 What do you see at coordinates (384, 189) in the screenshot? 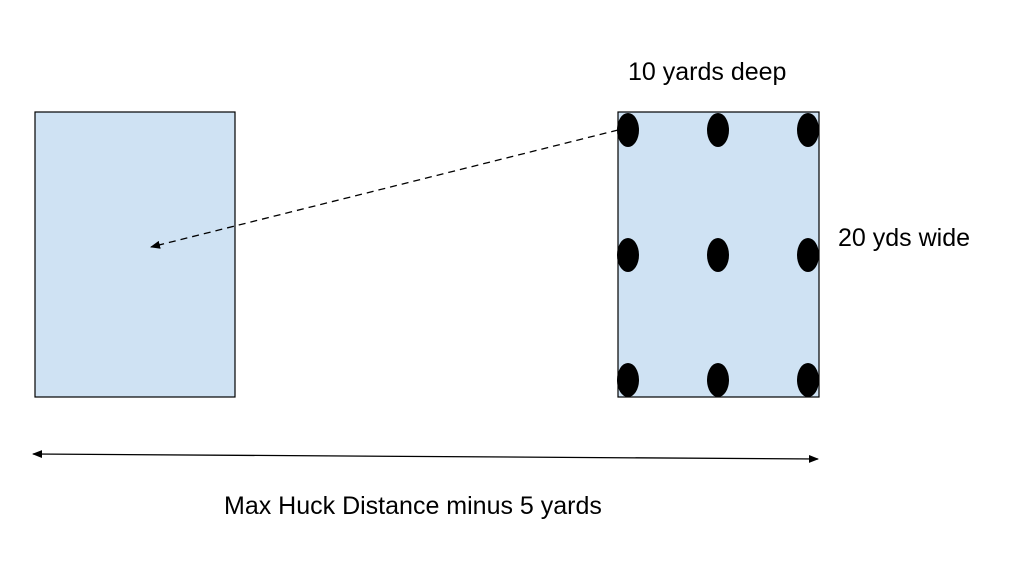
I see `huck-arrow` at bounding box center [384, 189].